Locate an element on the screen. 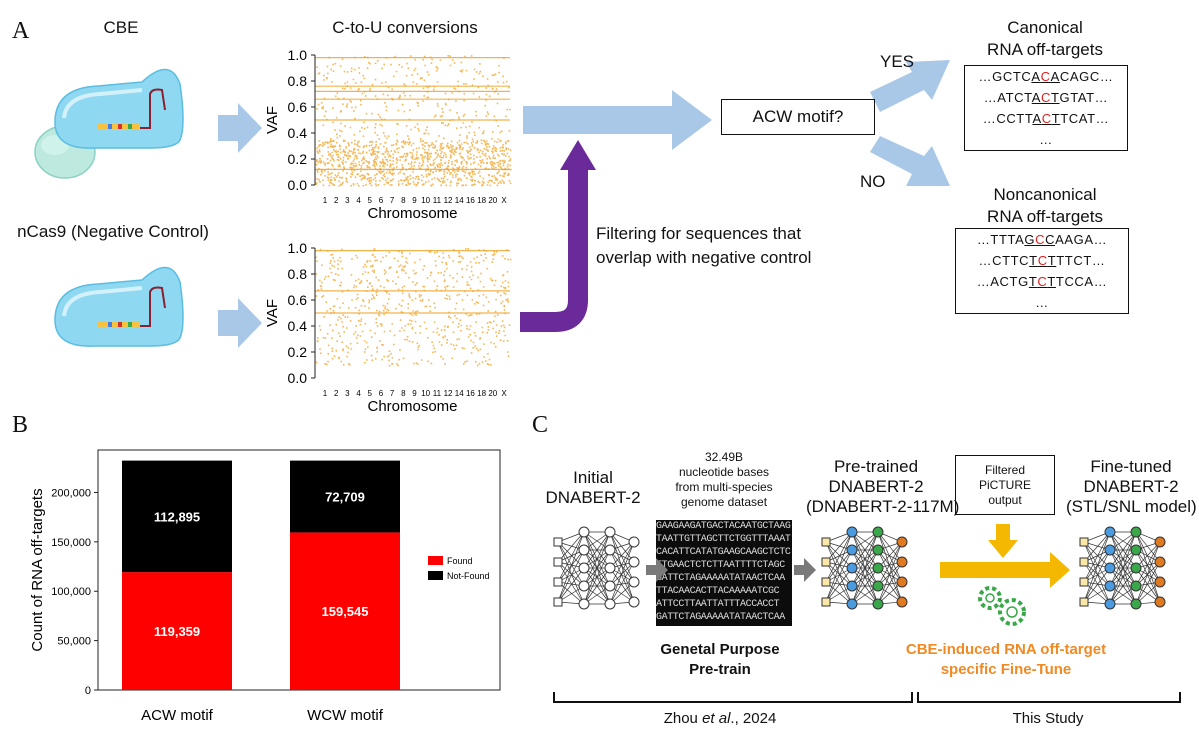 The width and height of the screenshot is (1199, 737). general-line-1: Genetal Purpose is located at coordinates (720, 649).